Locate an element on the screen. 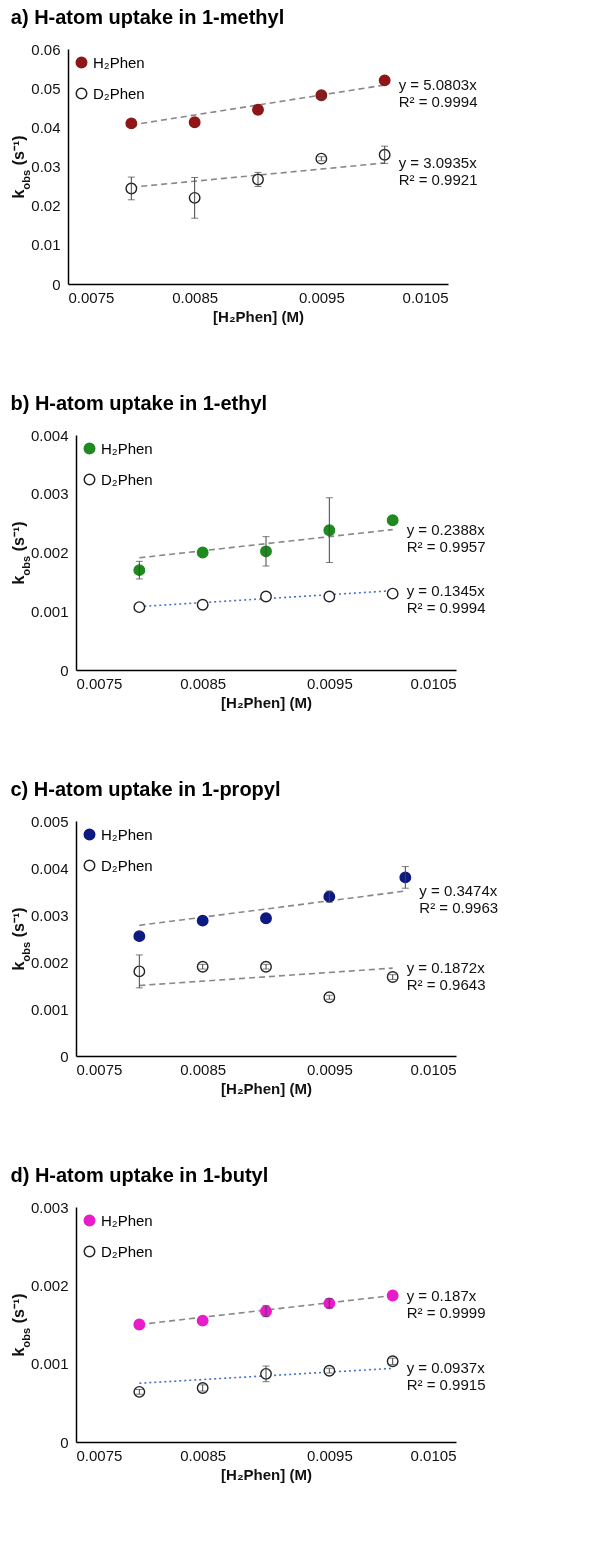 The width and height of the screenshot is (611, 1556). y-tick-label: 0.02 is located at coordinates (46, 206).